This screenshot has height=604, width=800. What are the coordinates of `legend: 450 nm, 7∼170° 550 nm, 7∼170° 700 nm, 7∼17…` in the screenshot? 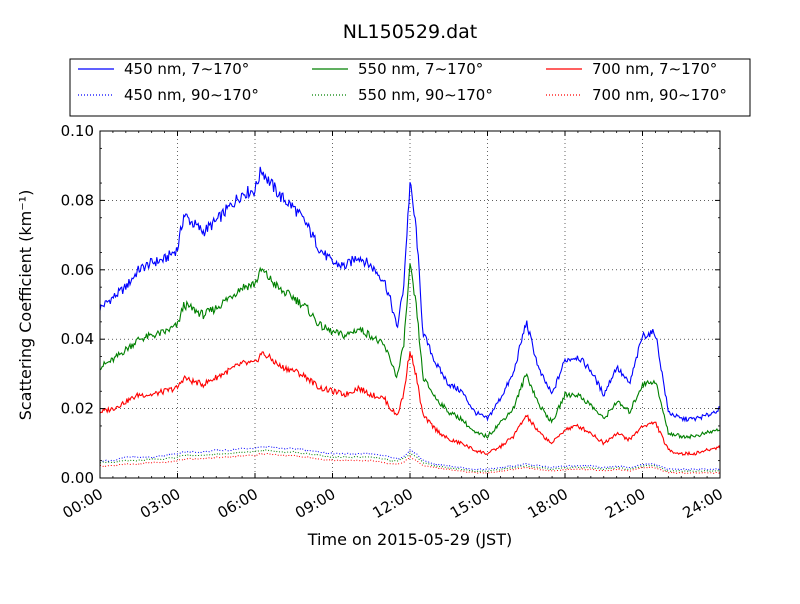 It's located at (410, 87).